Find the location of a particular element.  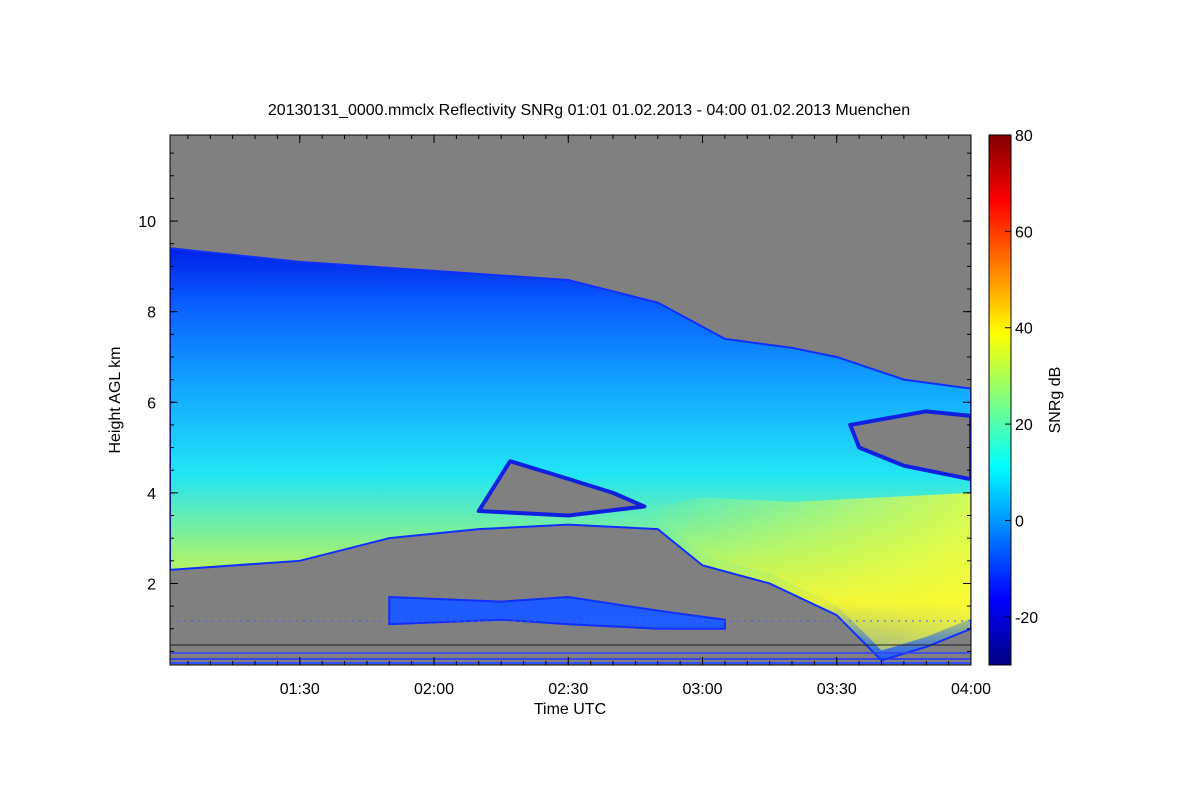

x-tick-label: 04:00 is located at coordinates (971, 689).